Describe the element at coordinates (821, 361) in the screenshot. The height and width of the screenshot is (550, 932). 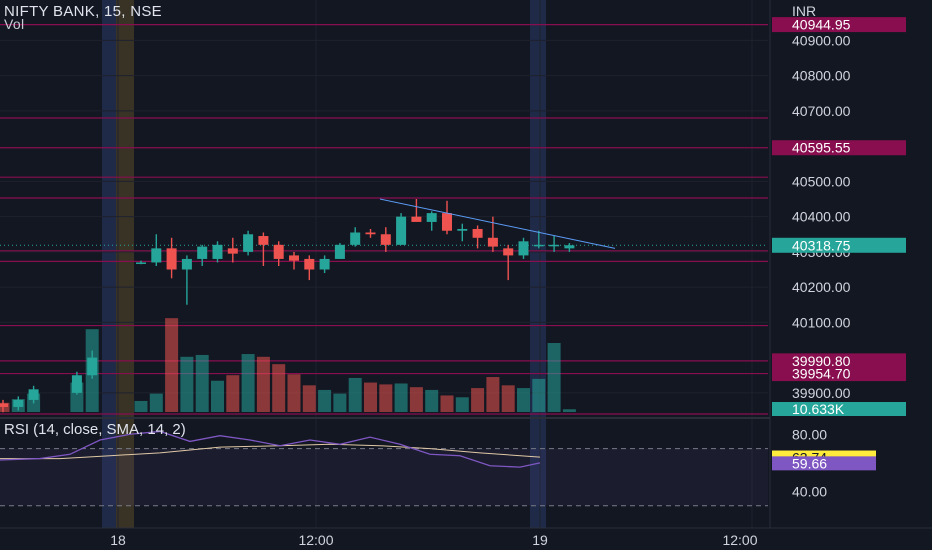
I see `price-tag-text: 39990.80` at that location.